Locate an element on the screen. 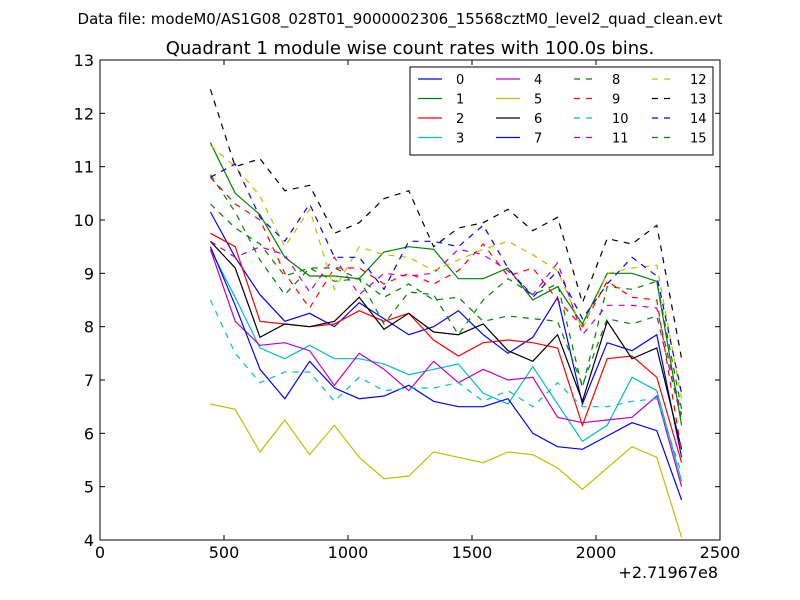 This screenshot has height=600, width=800. legend-label-4: 4 is located at coordinates (538, 80).